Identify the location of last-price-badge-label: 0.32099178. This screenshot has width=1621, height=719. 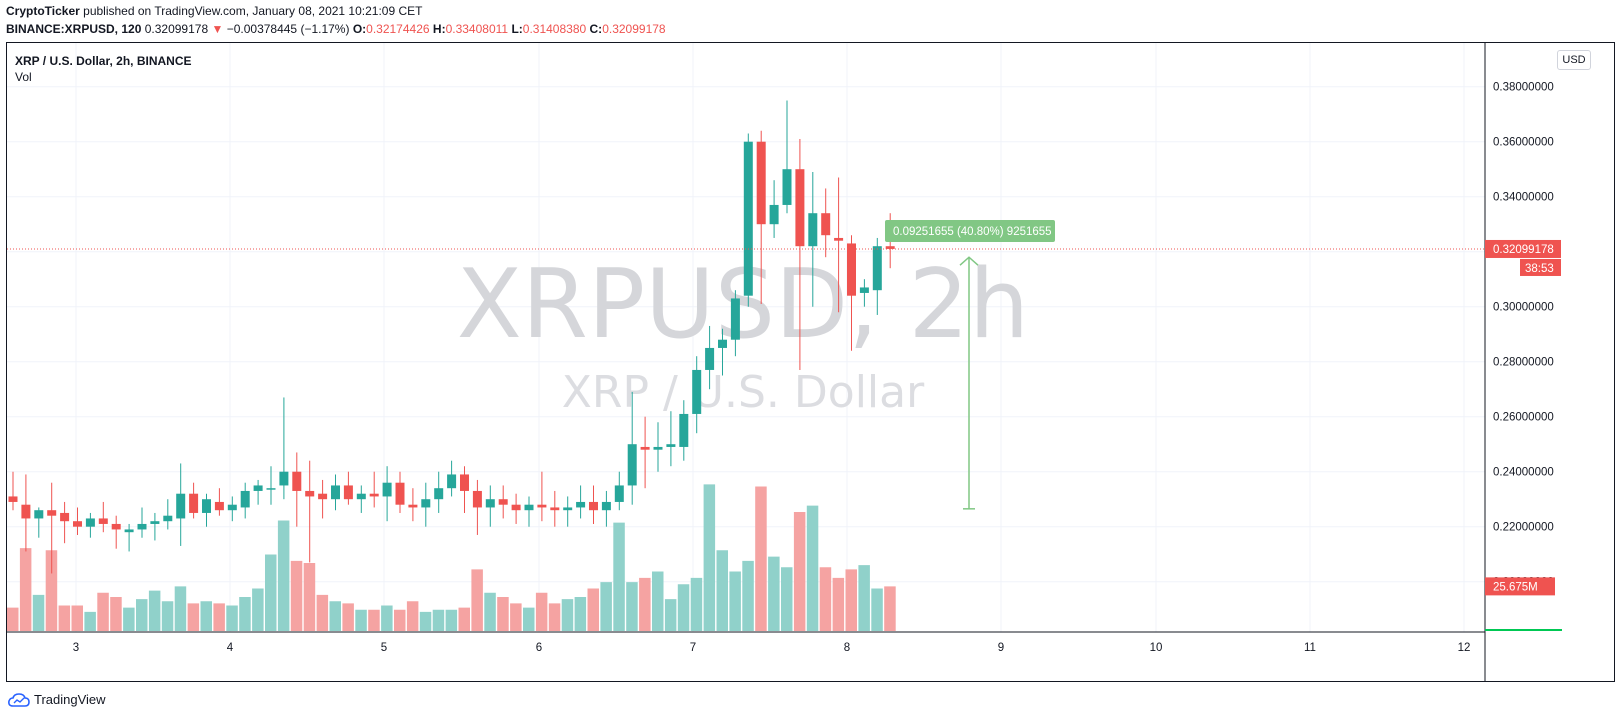
(1523, 250).